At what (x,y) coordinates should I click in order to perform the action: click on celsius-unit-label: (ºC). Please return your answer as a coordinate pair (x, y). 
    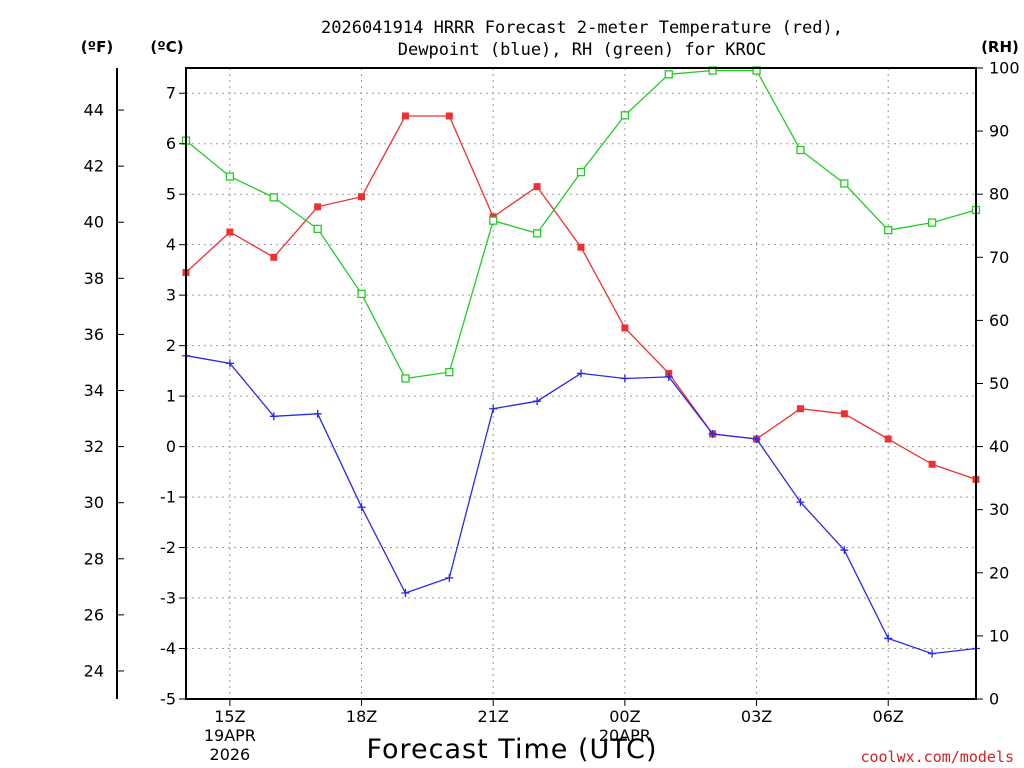
    Looking at the image, I should click on (166, 47).